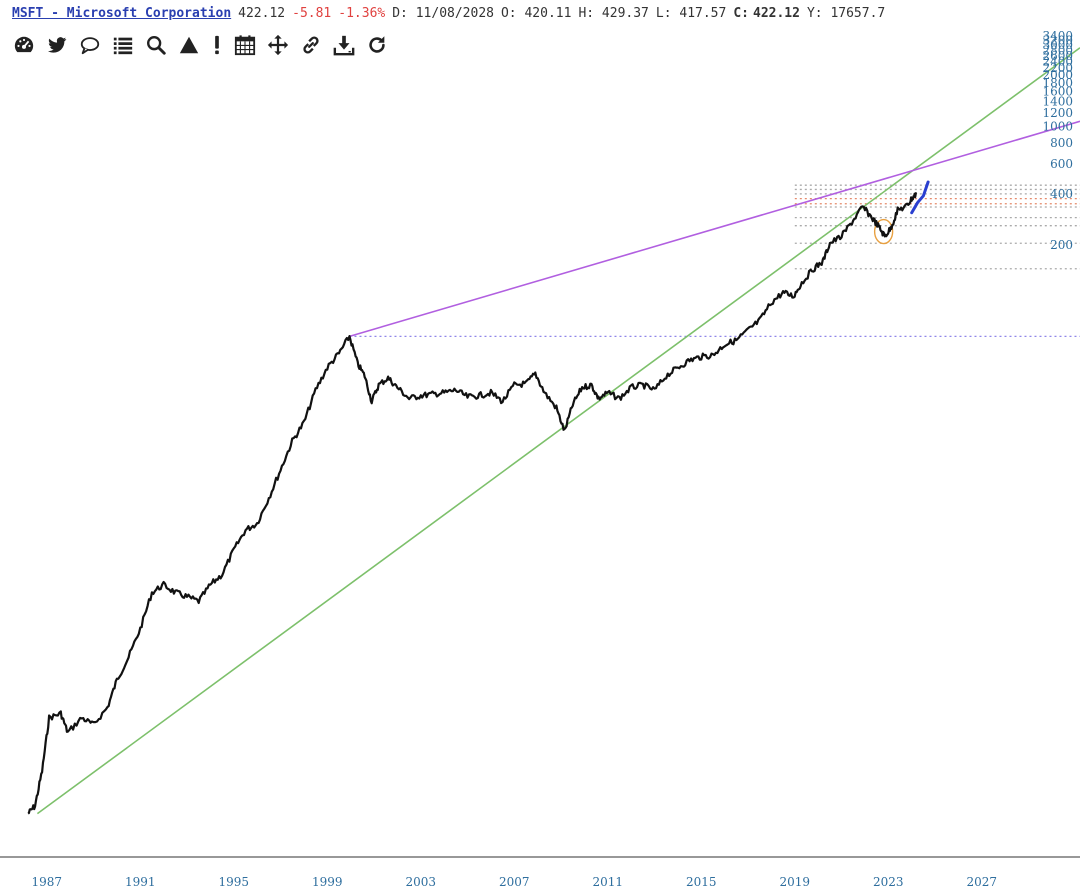 The width and height of the screenshot is (1080, 895). I want to click on highlight-circle, so click(883, 231).